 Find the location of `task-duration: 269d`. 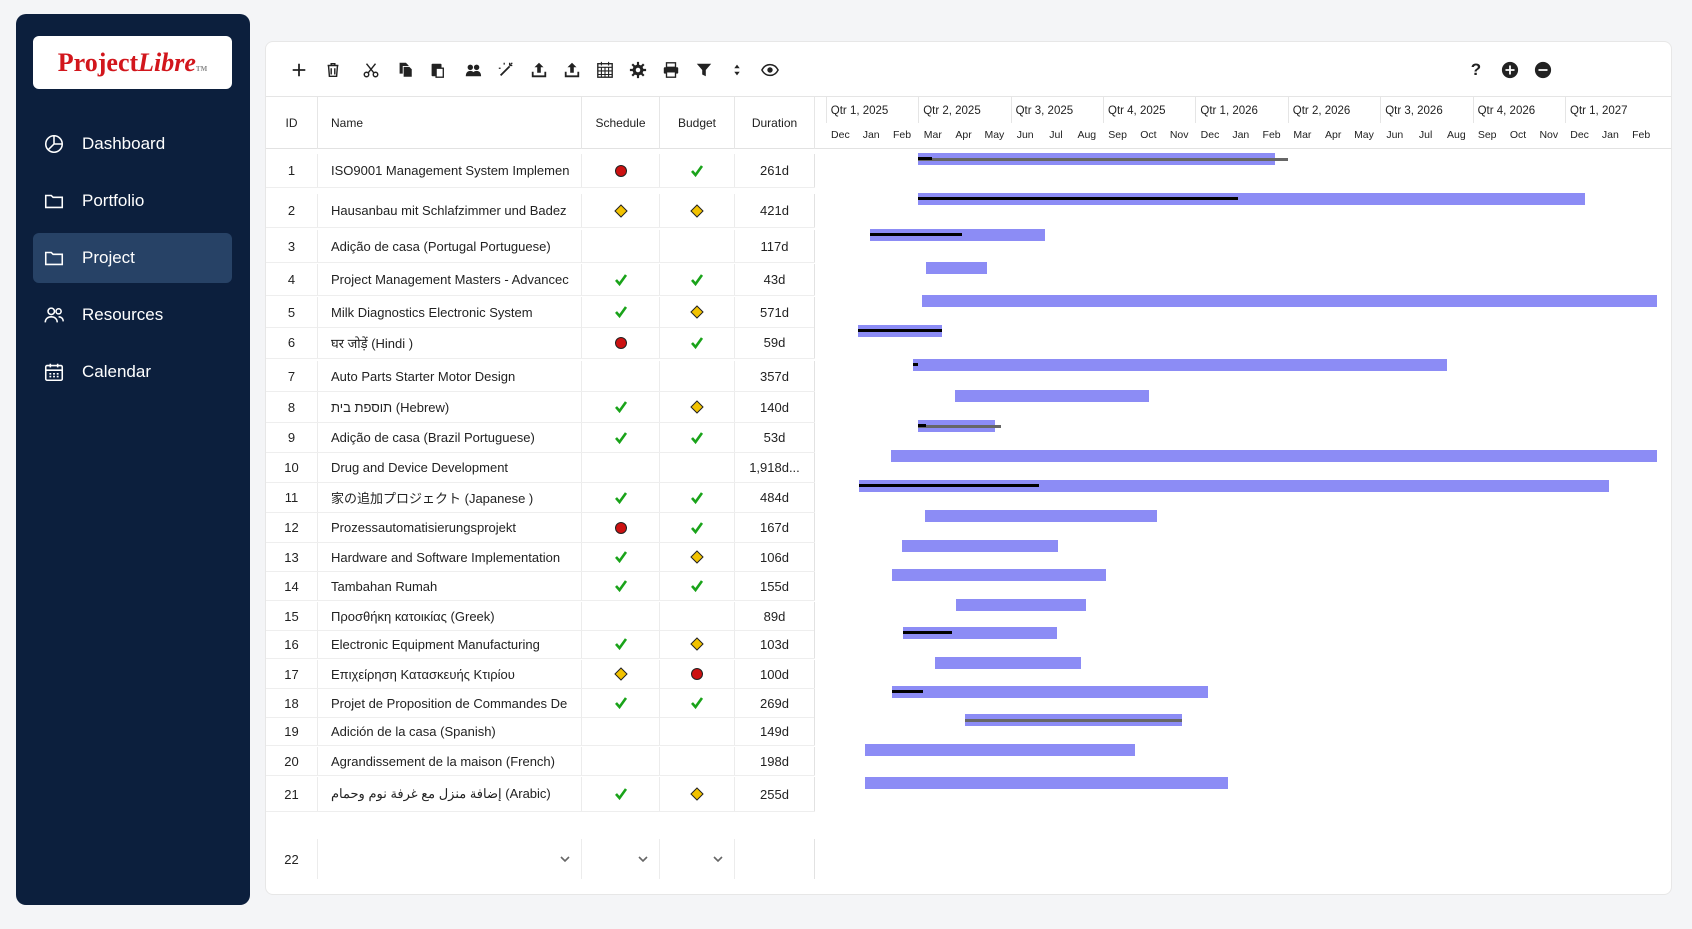

task-duration: 269d is located at coordinates (775, 703).